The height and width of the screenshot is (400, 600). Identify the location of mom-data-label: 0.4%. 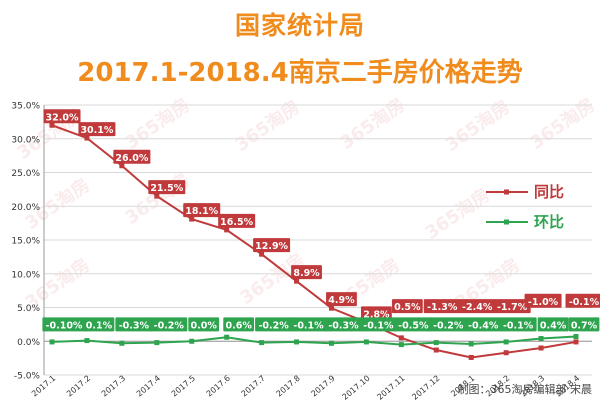
(553, 325).